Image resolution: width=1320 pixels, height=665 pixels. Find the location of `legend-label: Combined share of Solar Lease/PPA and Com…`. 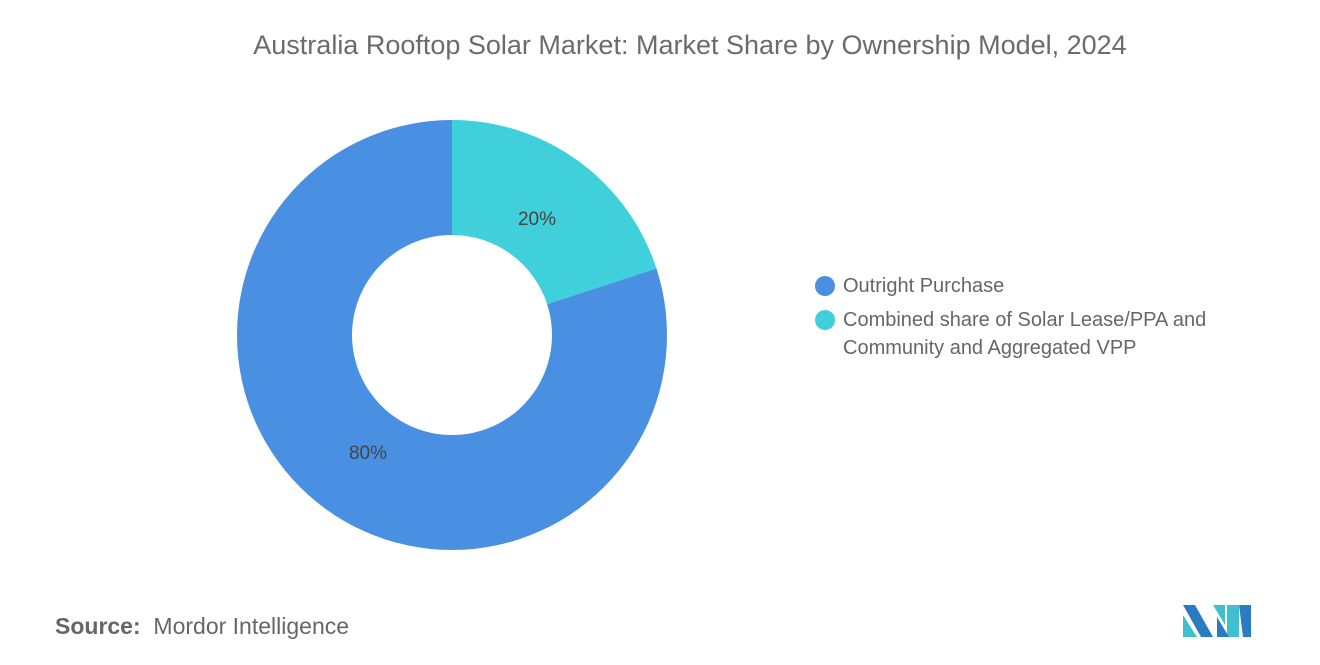

legend-label: Combined share of Solar Lease/PPA and Com… is located at coordinates (1025, 334).